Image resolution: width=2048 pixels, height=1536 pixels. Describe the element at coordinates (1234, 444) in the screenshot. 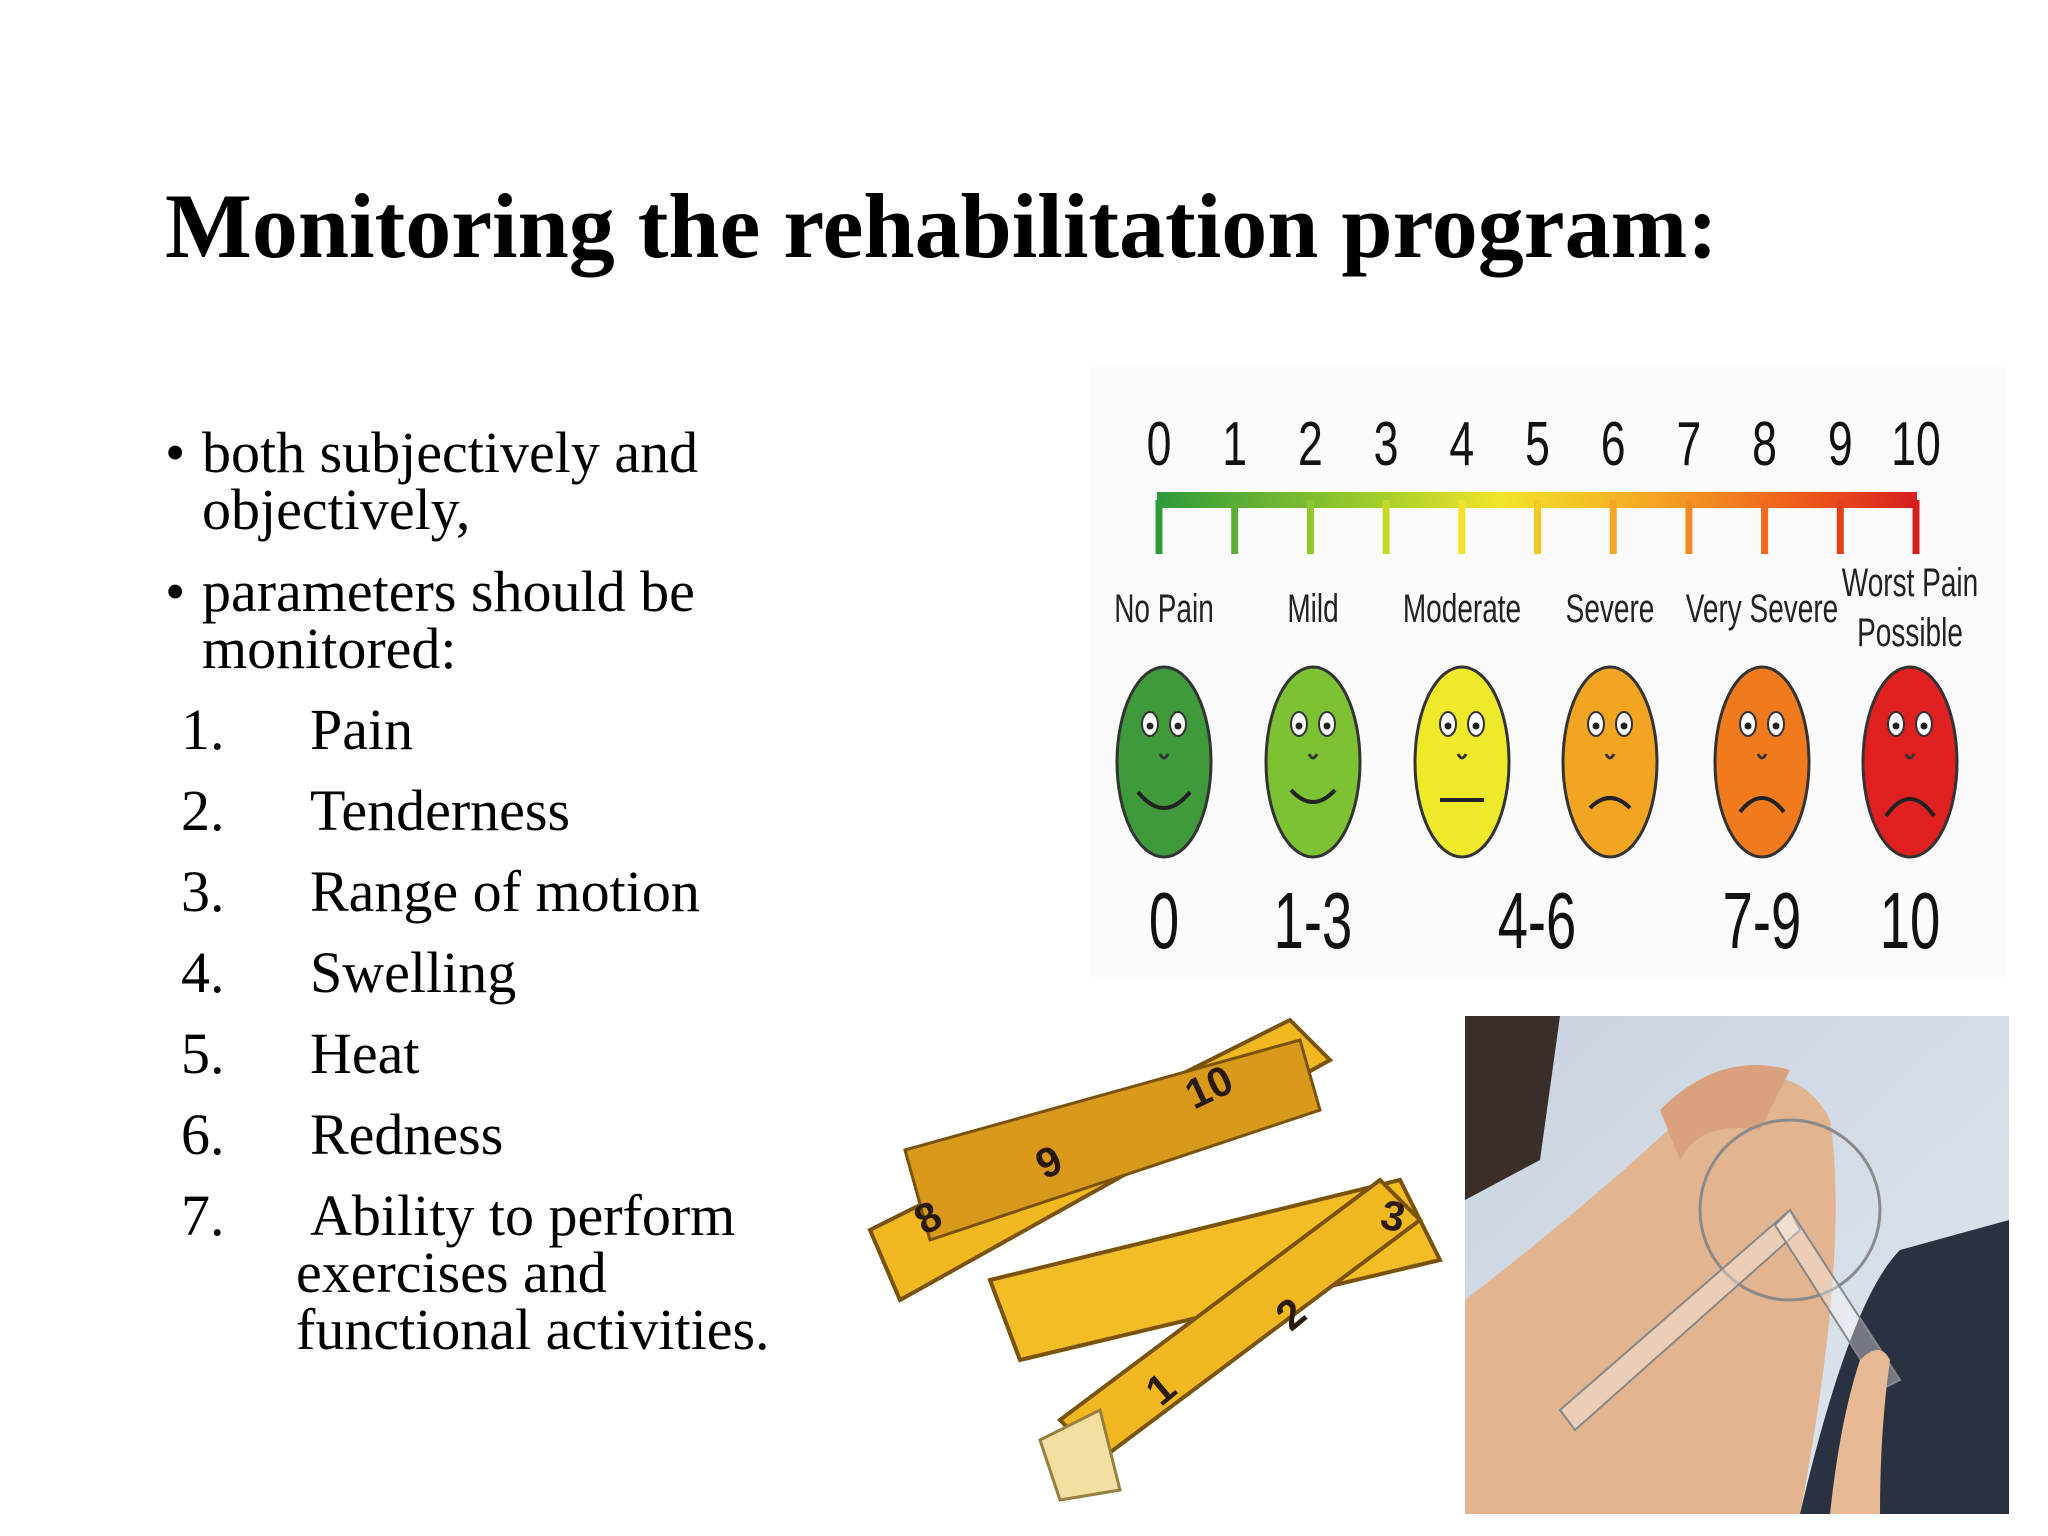

I see `scale-number: 1` at that location.